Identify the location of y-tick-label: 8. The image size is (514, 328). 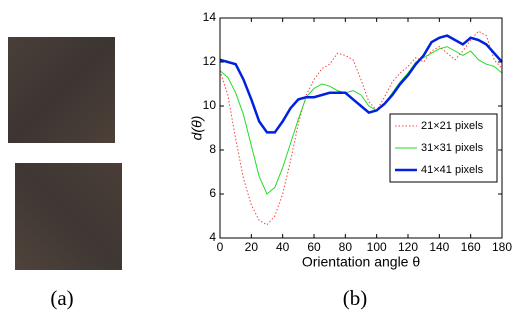
(212, 149).